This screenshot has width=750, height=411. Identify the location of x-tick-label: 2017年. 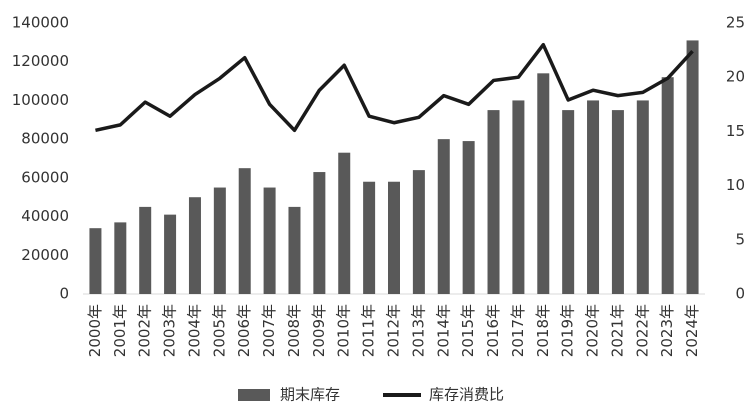
(518, 330).